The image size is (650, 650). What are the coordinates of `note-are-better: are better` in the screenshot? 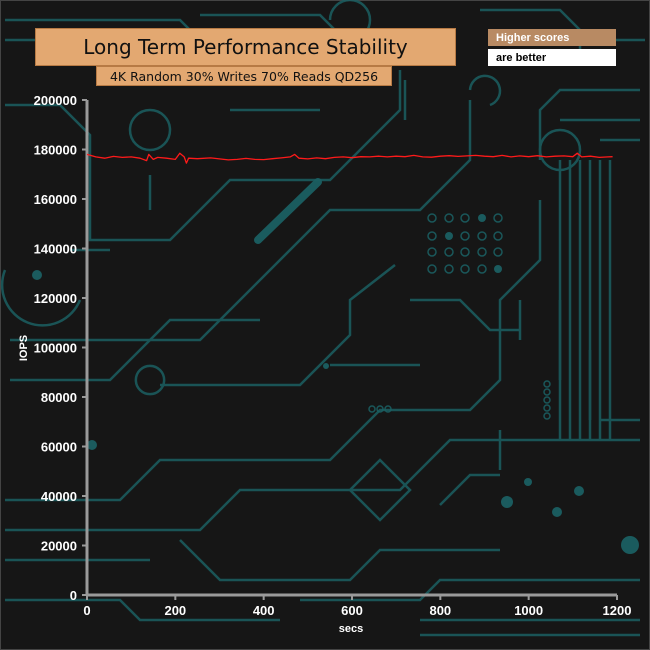 It's located at (552, 57).